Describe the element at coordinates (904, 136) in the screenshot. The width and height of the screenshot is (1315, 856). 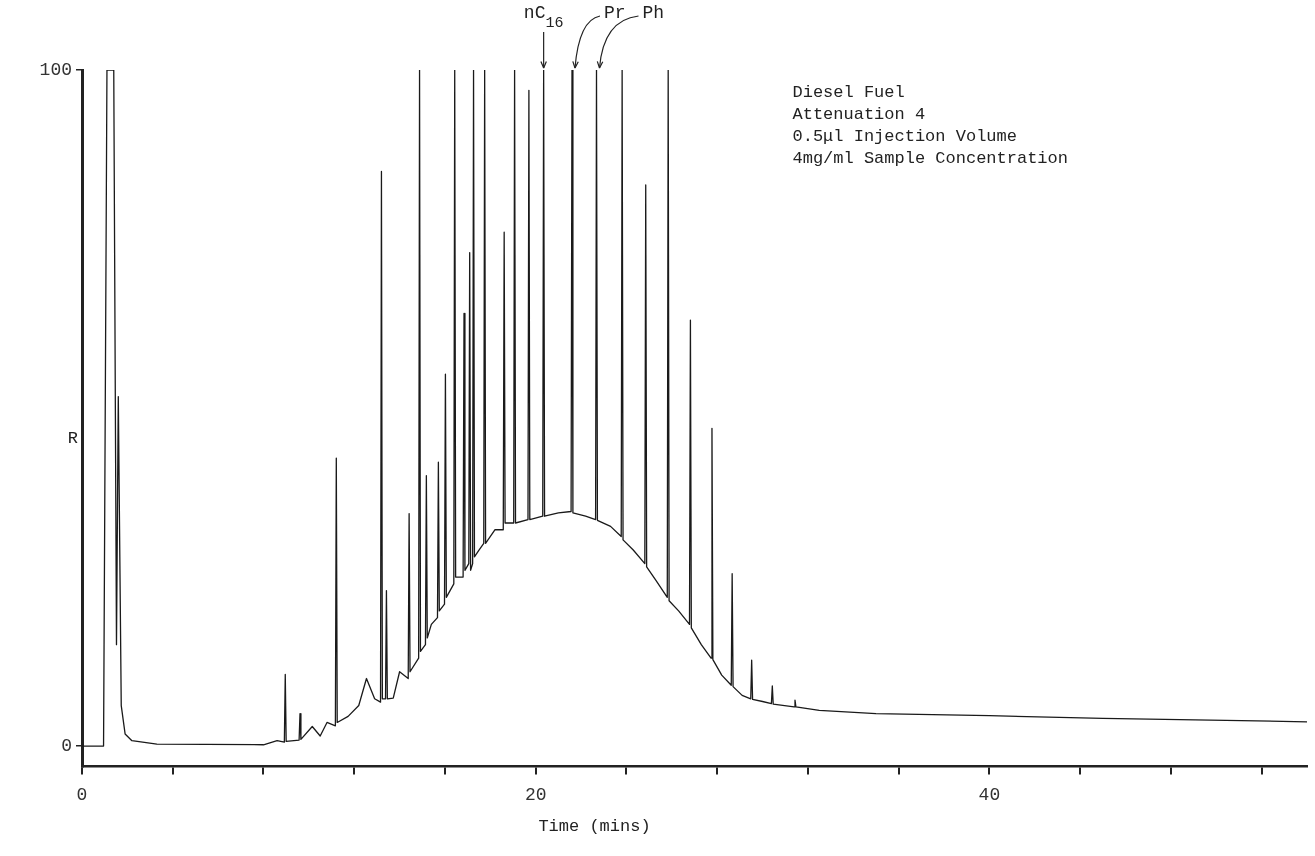
I see `annotation: 0.5μl Injection Volume` at that location.